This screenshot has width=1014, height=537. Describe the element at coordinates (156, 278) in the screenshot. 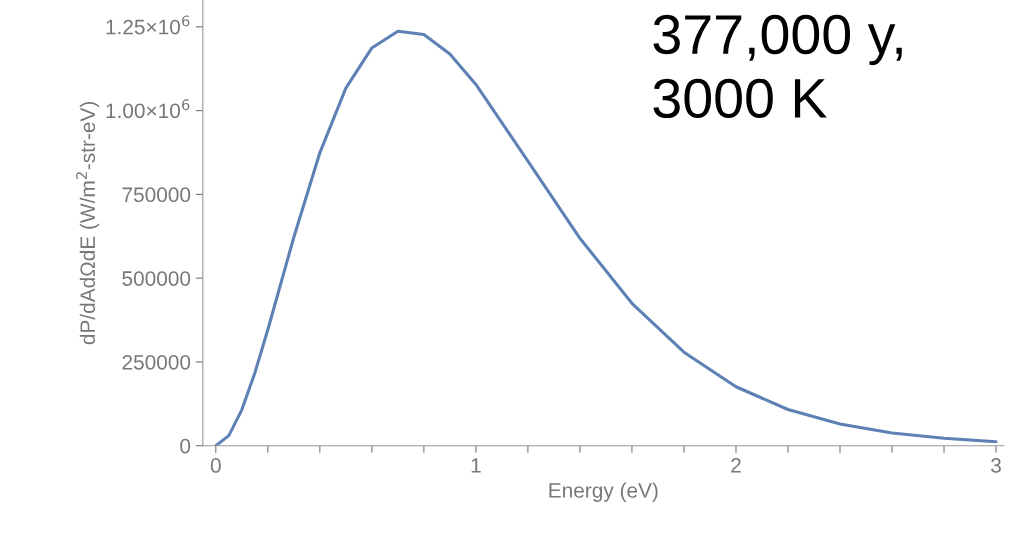

I see `y-tick-label: 500000` at that location.